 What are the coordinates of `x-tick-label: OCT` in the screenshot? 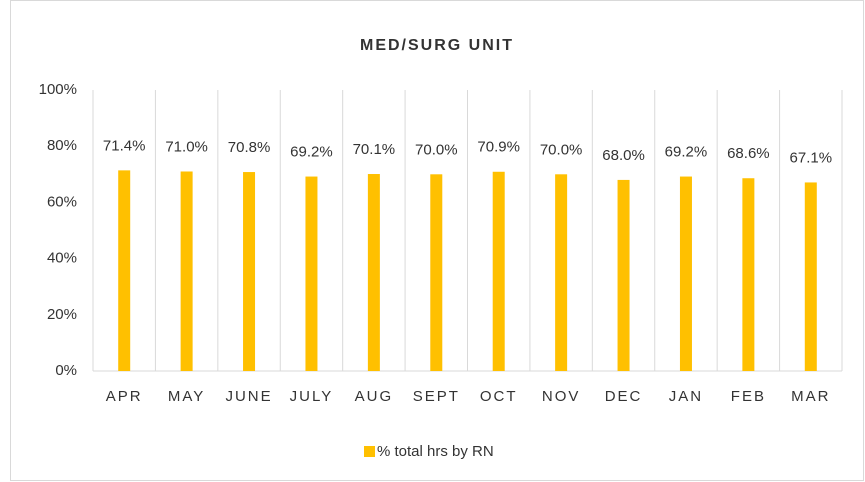 It's located at (499, 396).